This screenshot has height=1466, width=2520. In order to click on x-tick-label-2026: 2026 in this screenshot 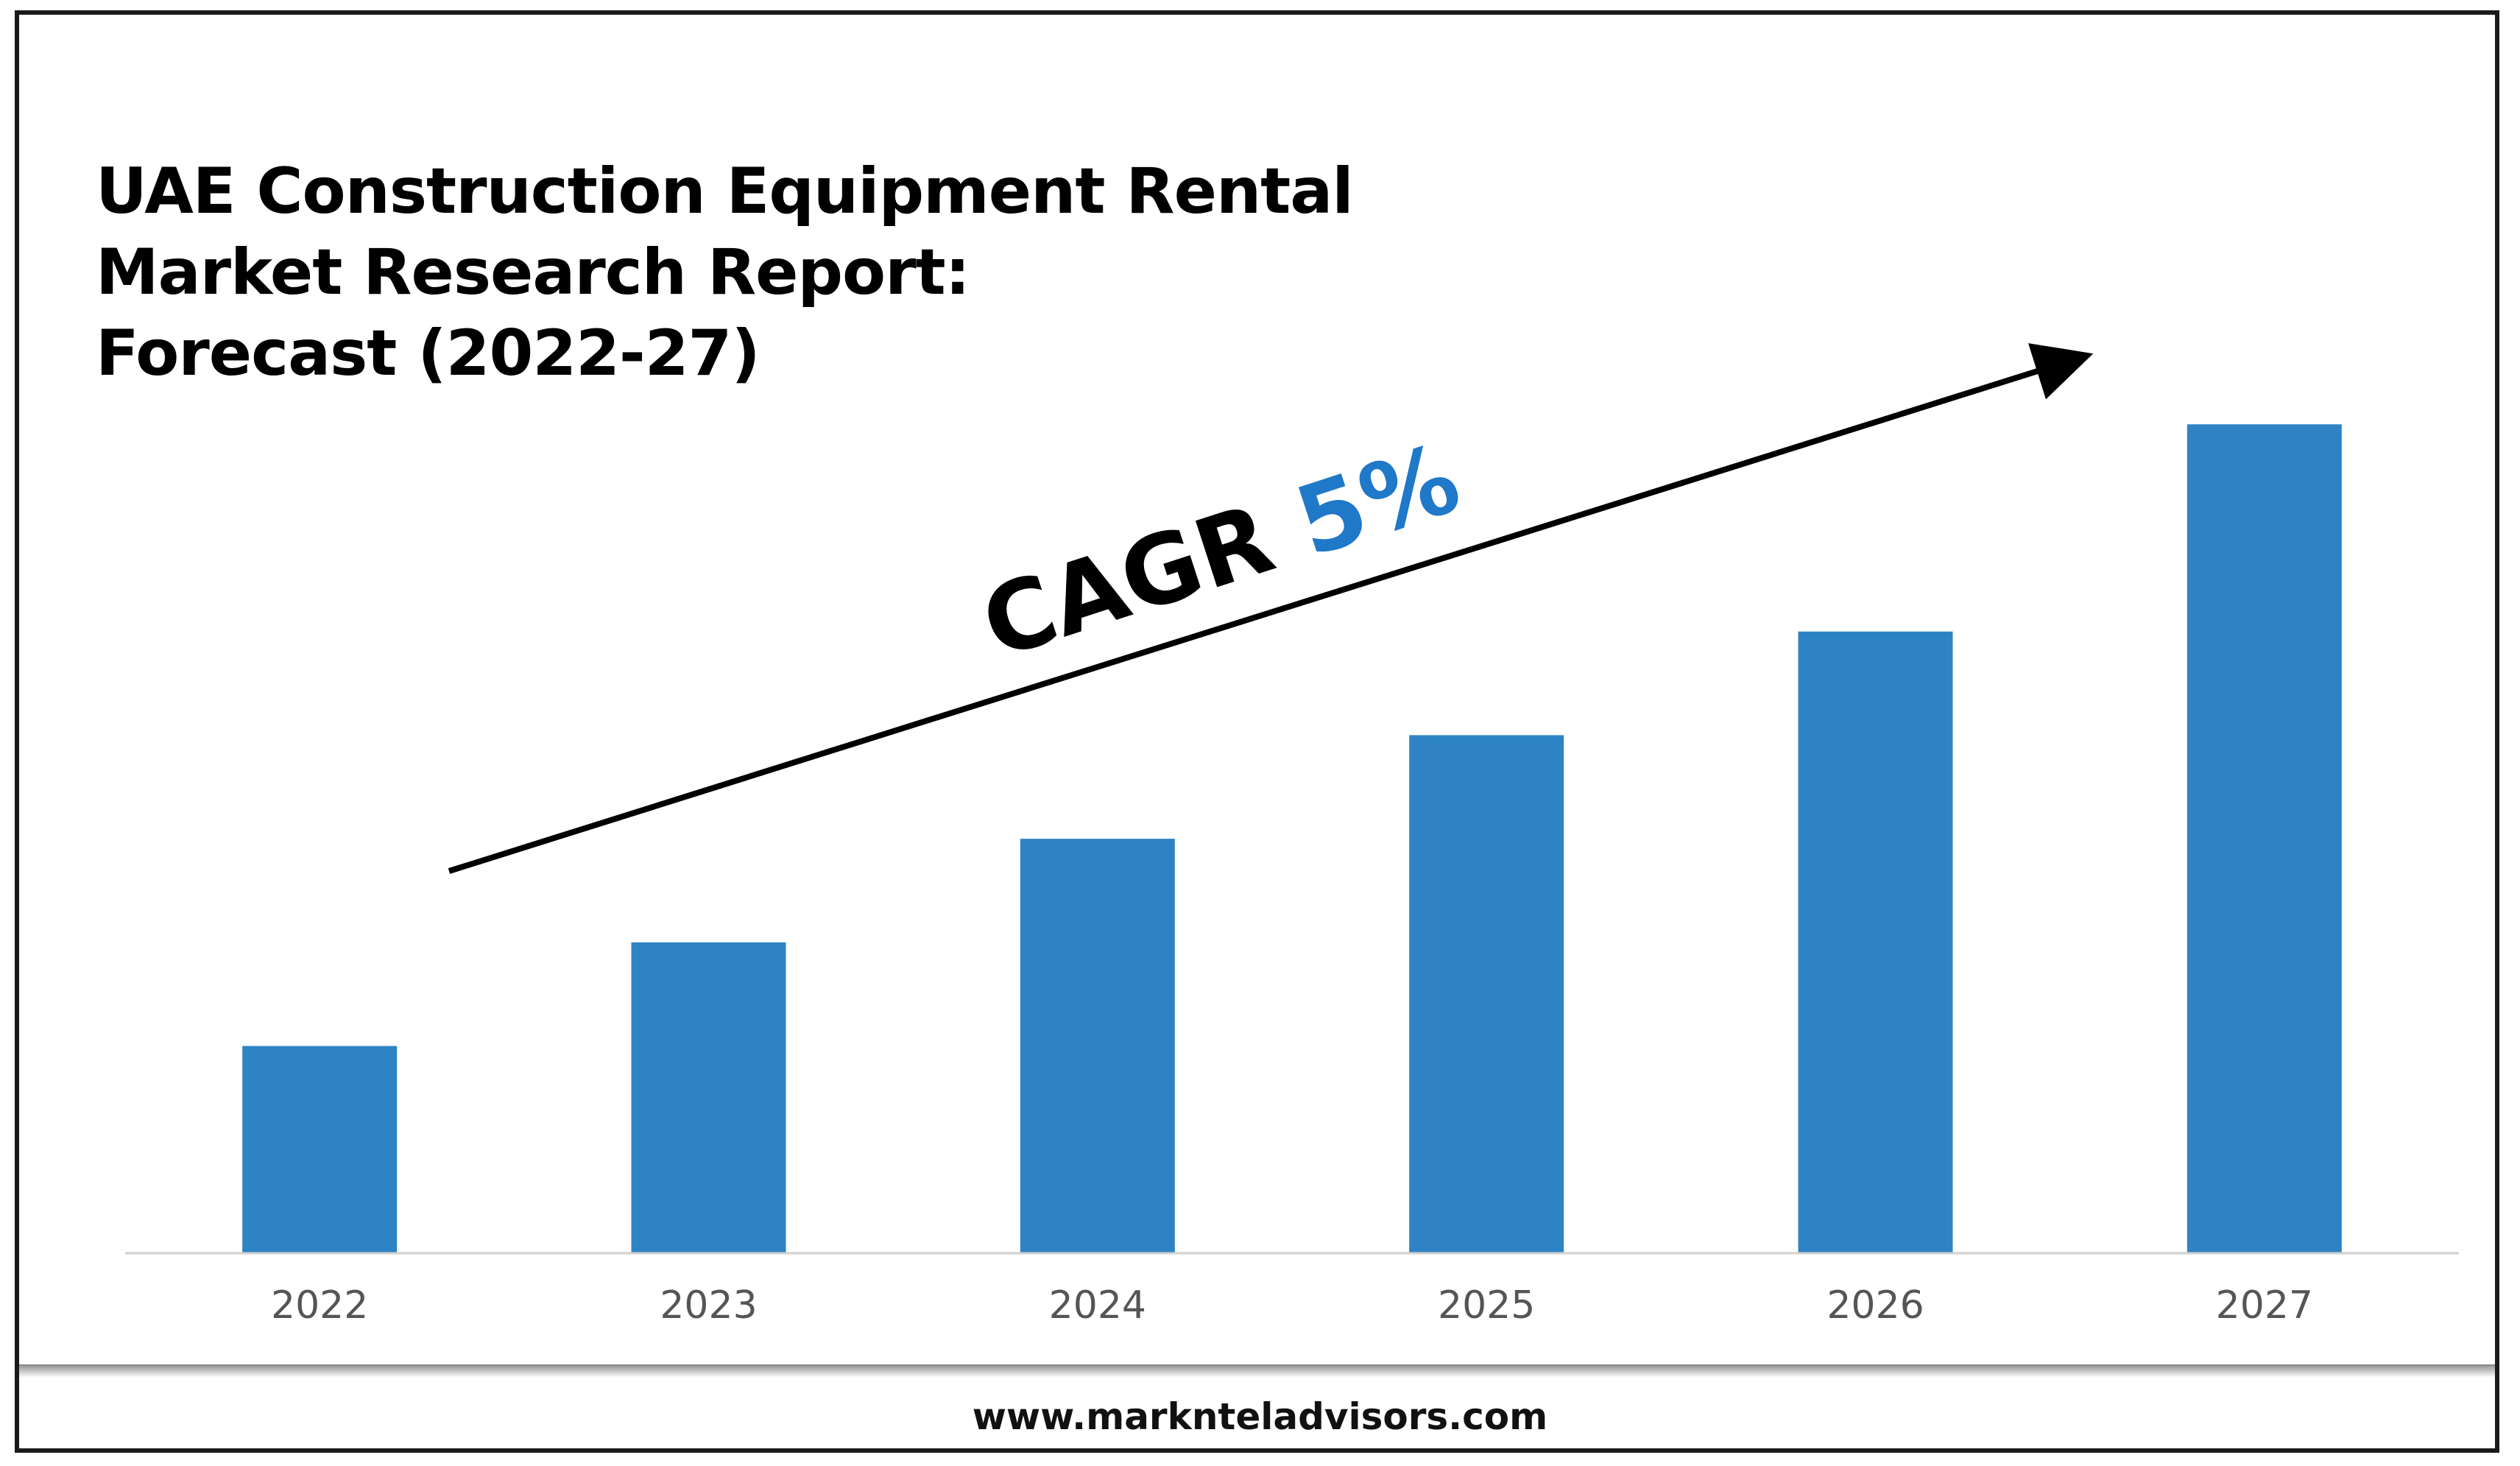, I will do `click(1875, 1305)`.